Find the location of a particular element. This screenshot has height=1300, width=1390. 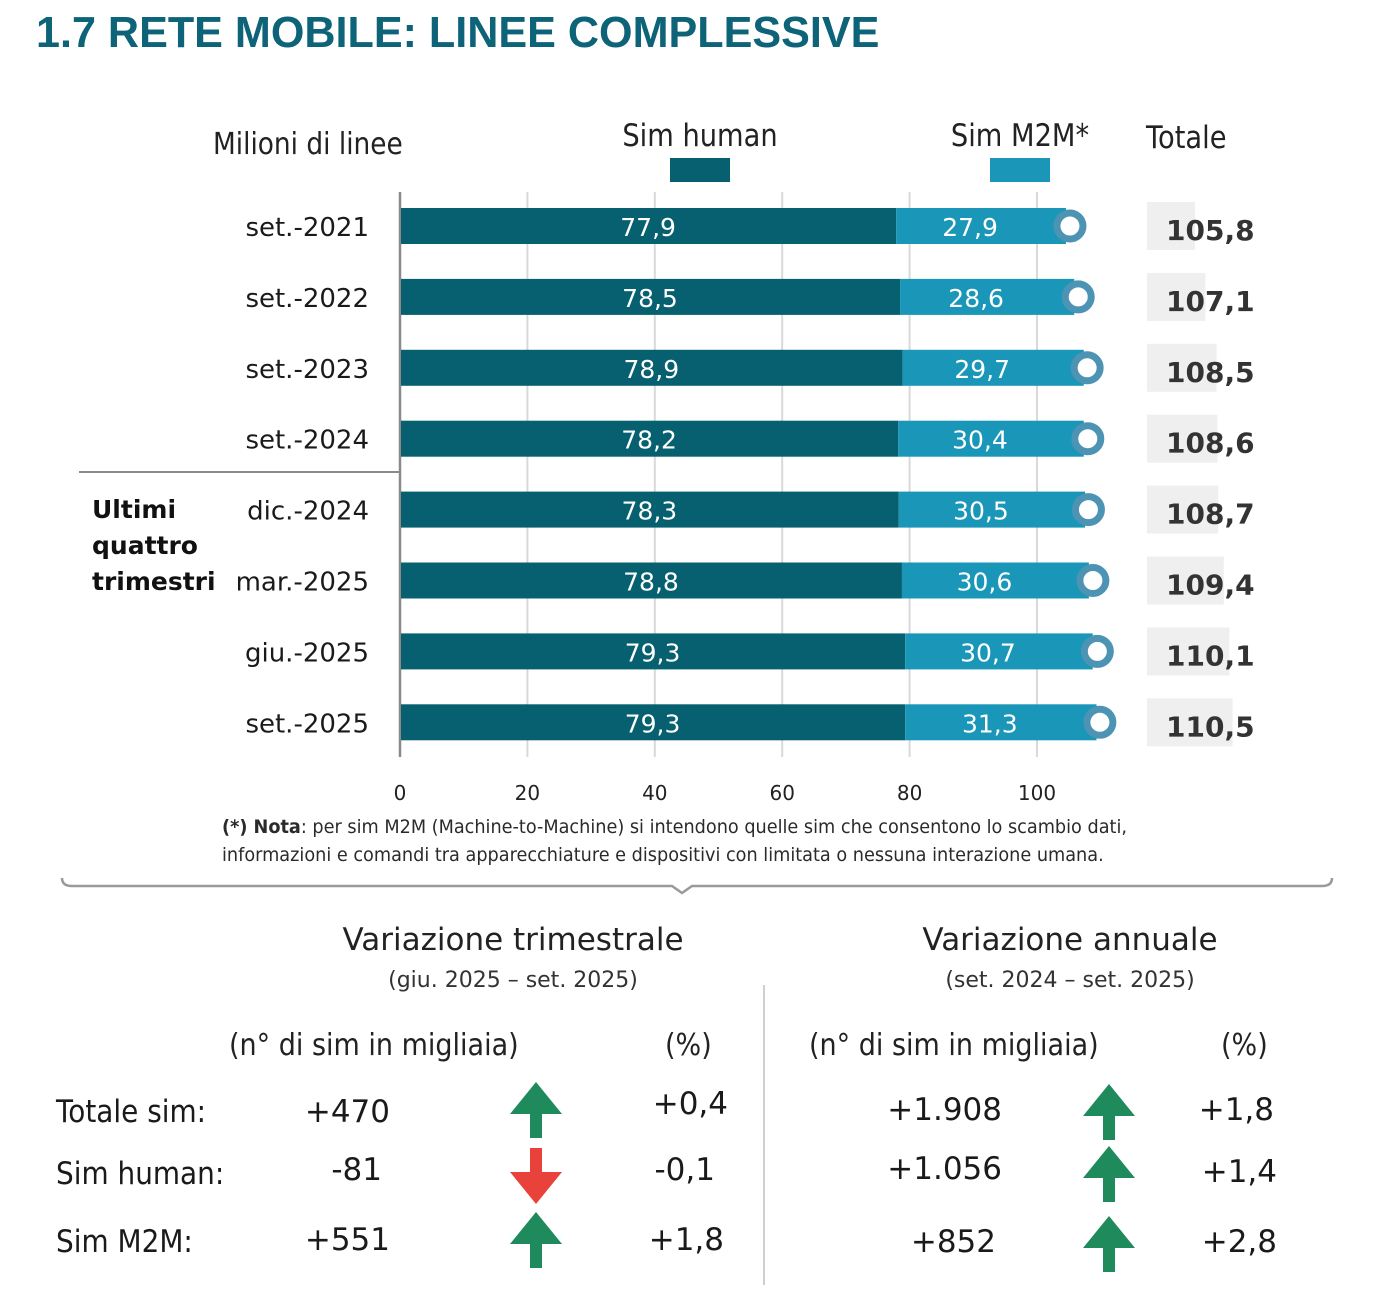

total-label: 110,1 is located at coordinates (1210, 655).